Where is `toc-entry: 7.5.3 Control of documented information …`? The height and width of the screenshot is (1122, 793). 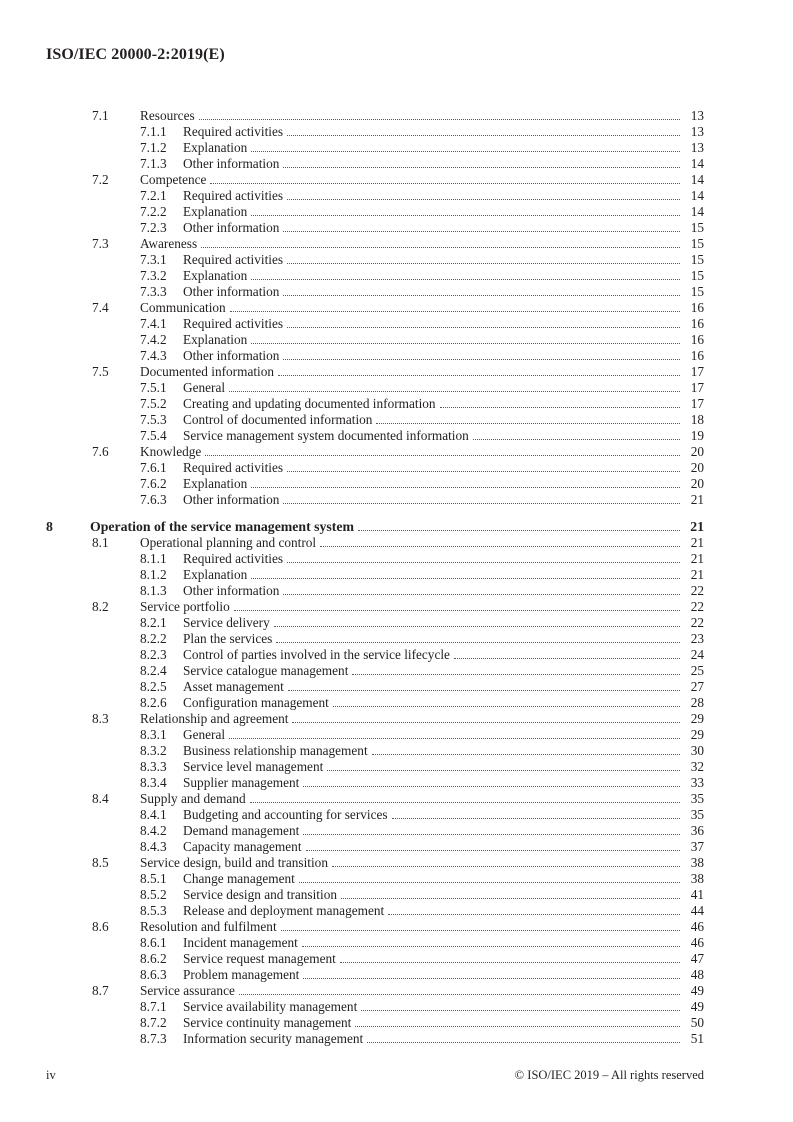 toc-entry: 7.5.3 Control of documented information … is located at coordinates (375, 420).